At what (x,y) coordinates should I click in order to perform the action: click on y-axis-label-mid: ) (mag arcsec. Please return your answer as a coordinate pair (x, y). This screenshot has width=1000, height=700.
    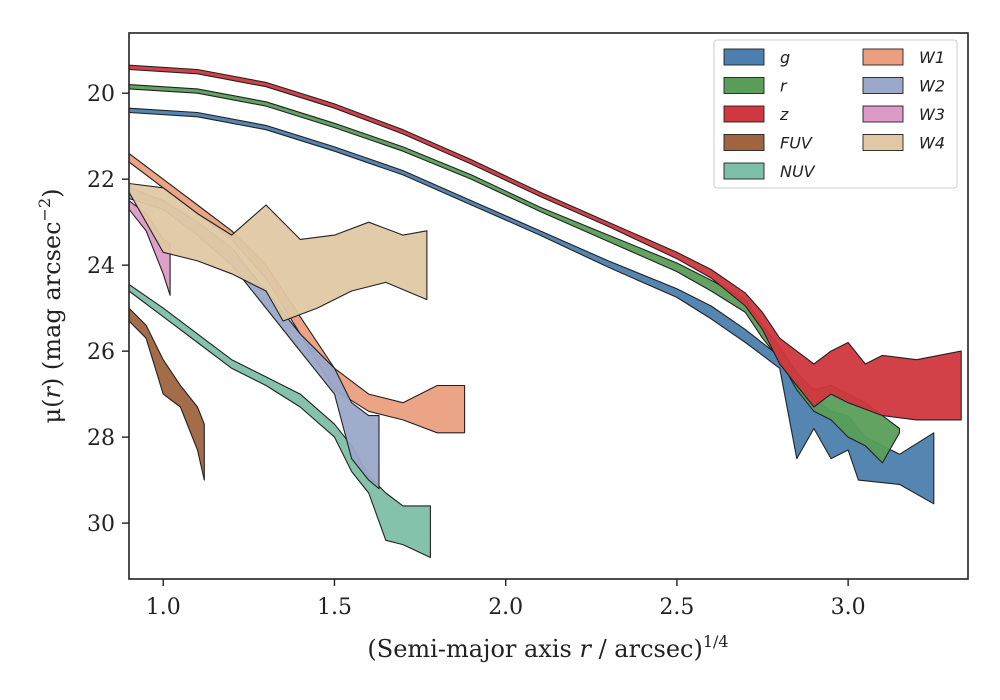
    Looking at the image, I should click on (52, 304).